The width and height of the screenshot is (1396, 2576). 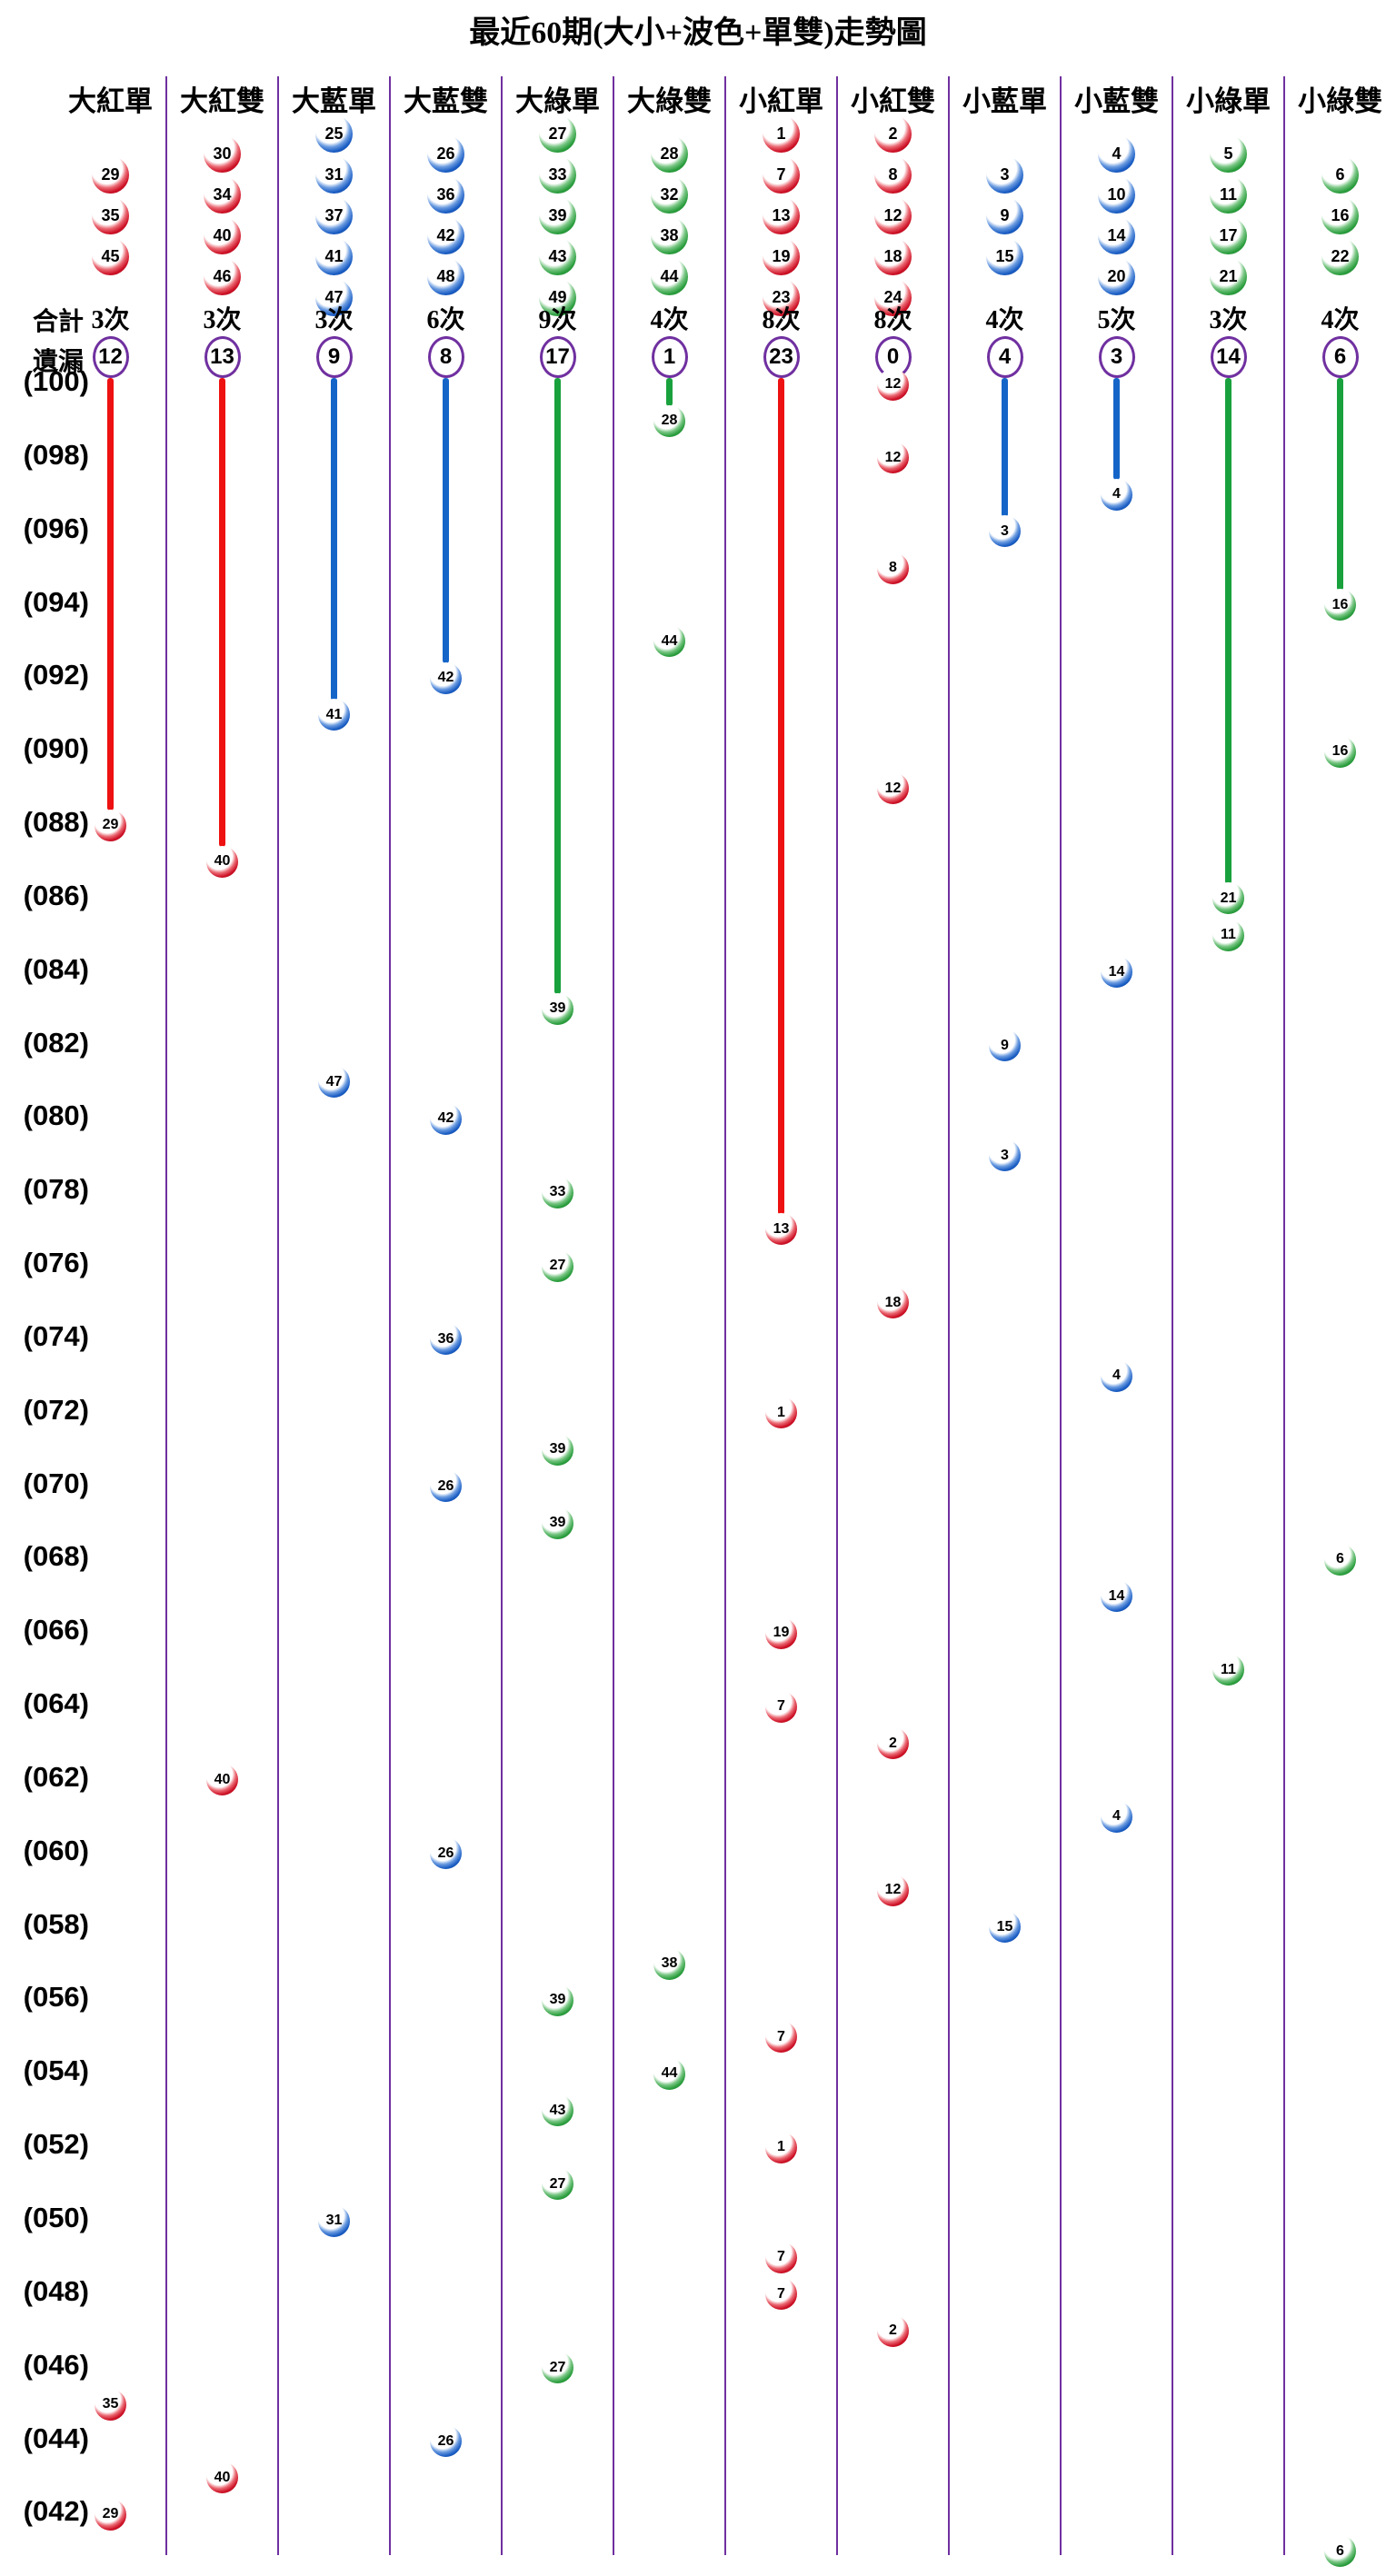 I want to click on ball-29: 29, so click(x=110, y=2514).